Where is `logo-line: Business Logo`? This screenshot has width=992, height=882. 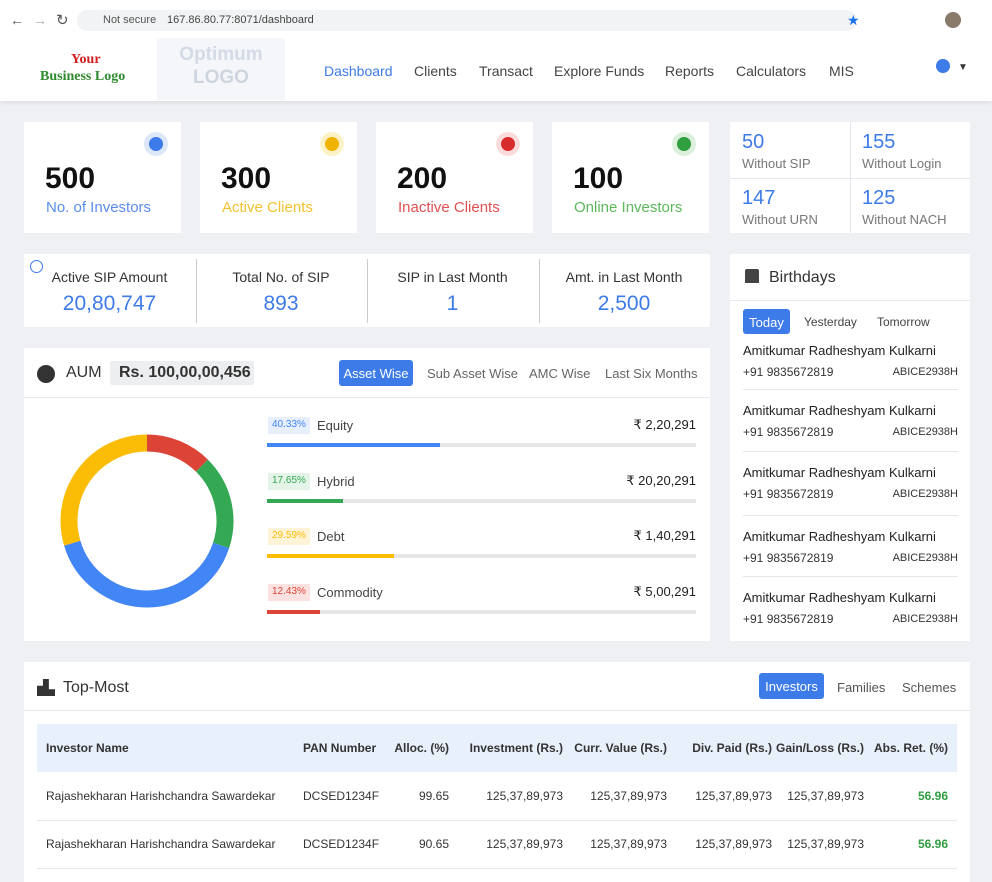 logo-line: Business Logo is located at coordinates (83, 76).